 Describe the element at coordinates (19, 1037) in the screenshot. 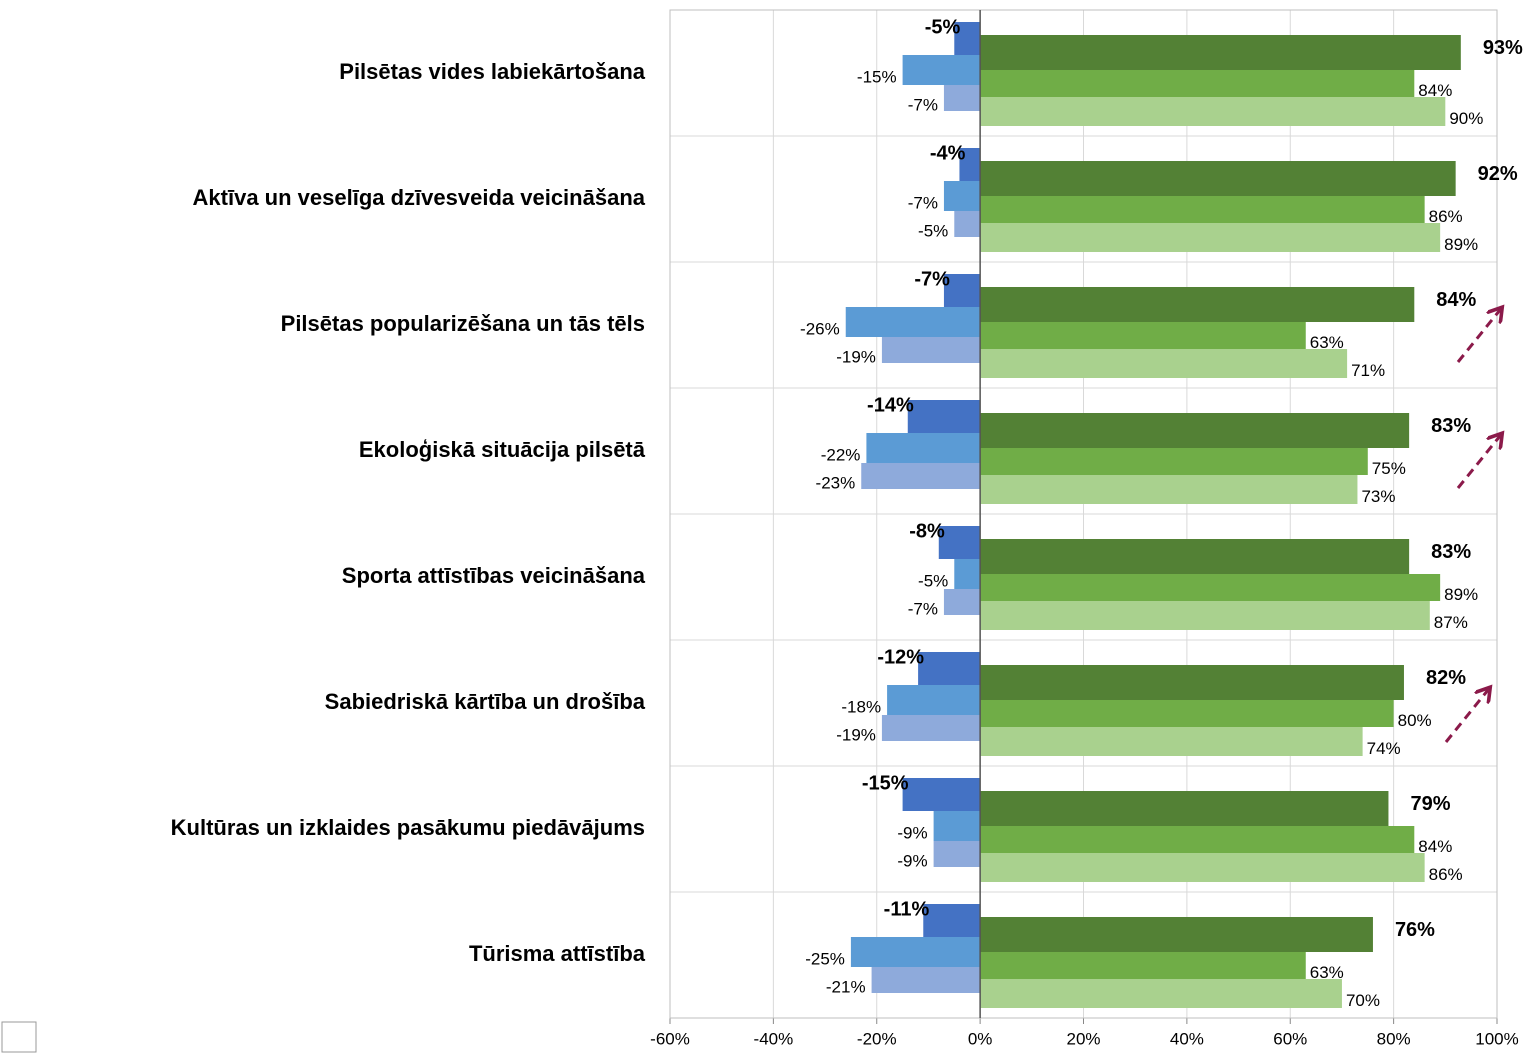

I see `icon` at that location.